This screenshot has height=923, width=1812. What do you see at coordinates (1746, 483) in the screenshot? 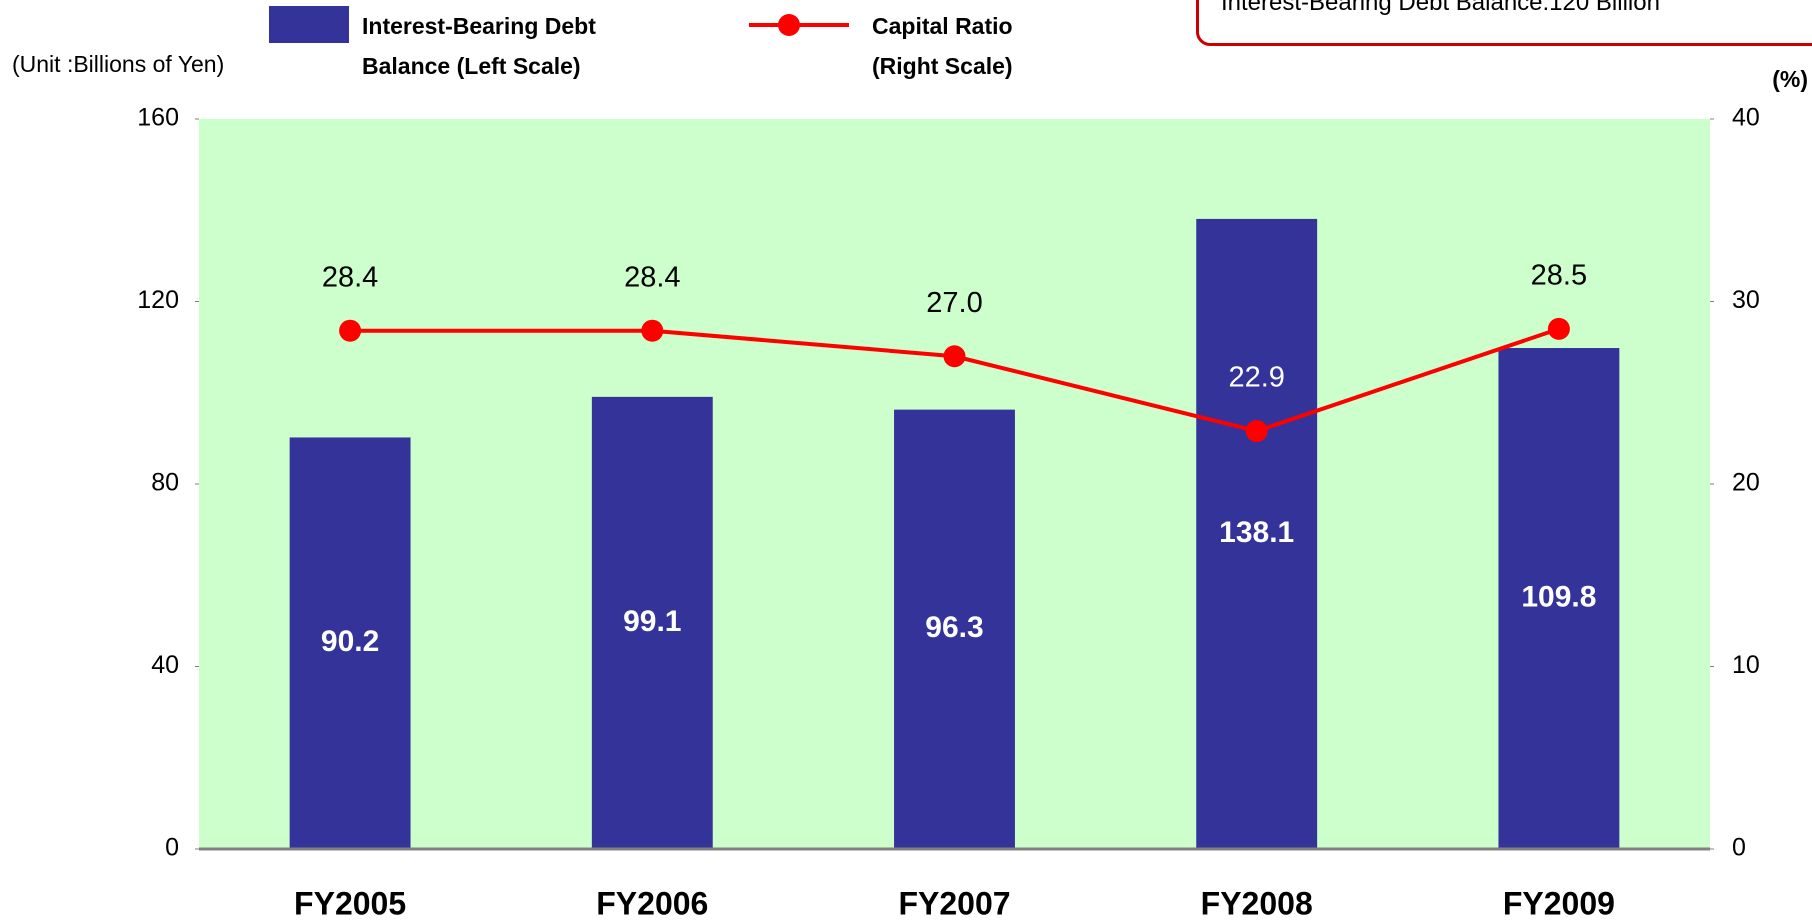
I see `y2-tick-label: 20` at bounding box center [1746, 483].